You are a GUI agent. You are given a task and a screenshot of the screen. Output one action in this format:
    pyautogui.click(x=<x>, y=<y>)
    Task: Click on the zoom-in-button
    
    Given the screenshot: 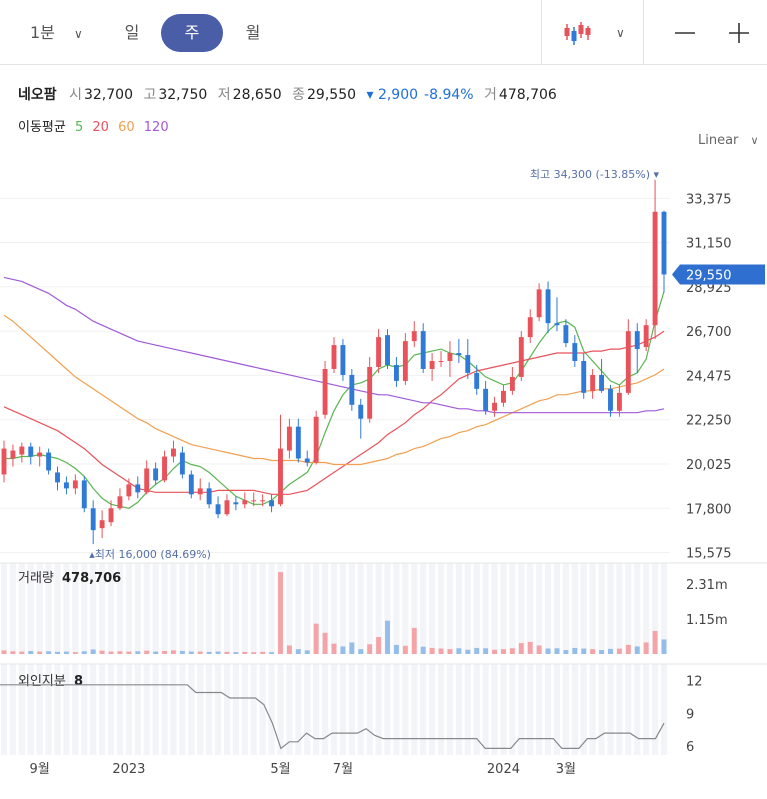 What is the action you would take?
    pyautogui.click(x=740, y=33)
    